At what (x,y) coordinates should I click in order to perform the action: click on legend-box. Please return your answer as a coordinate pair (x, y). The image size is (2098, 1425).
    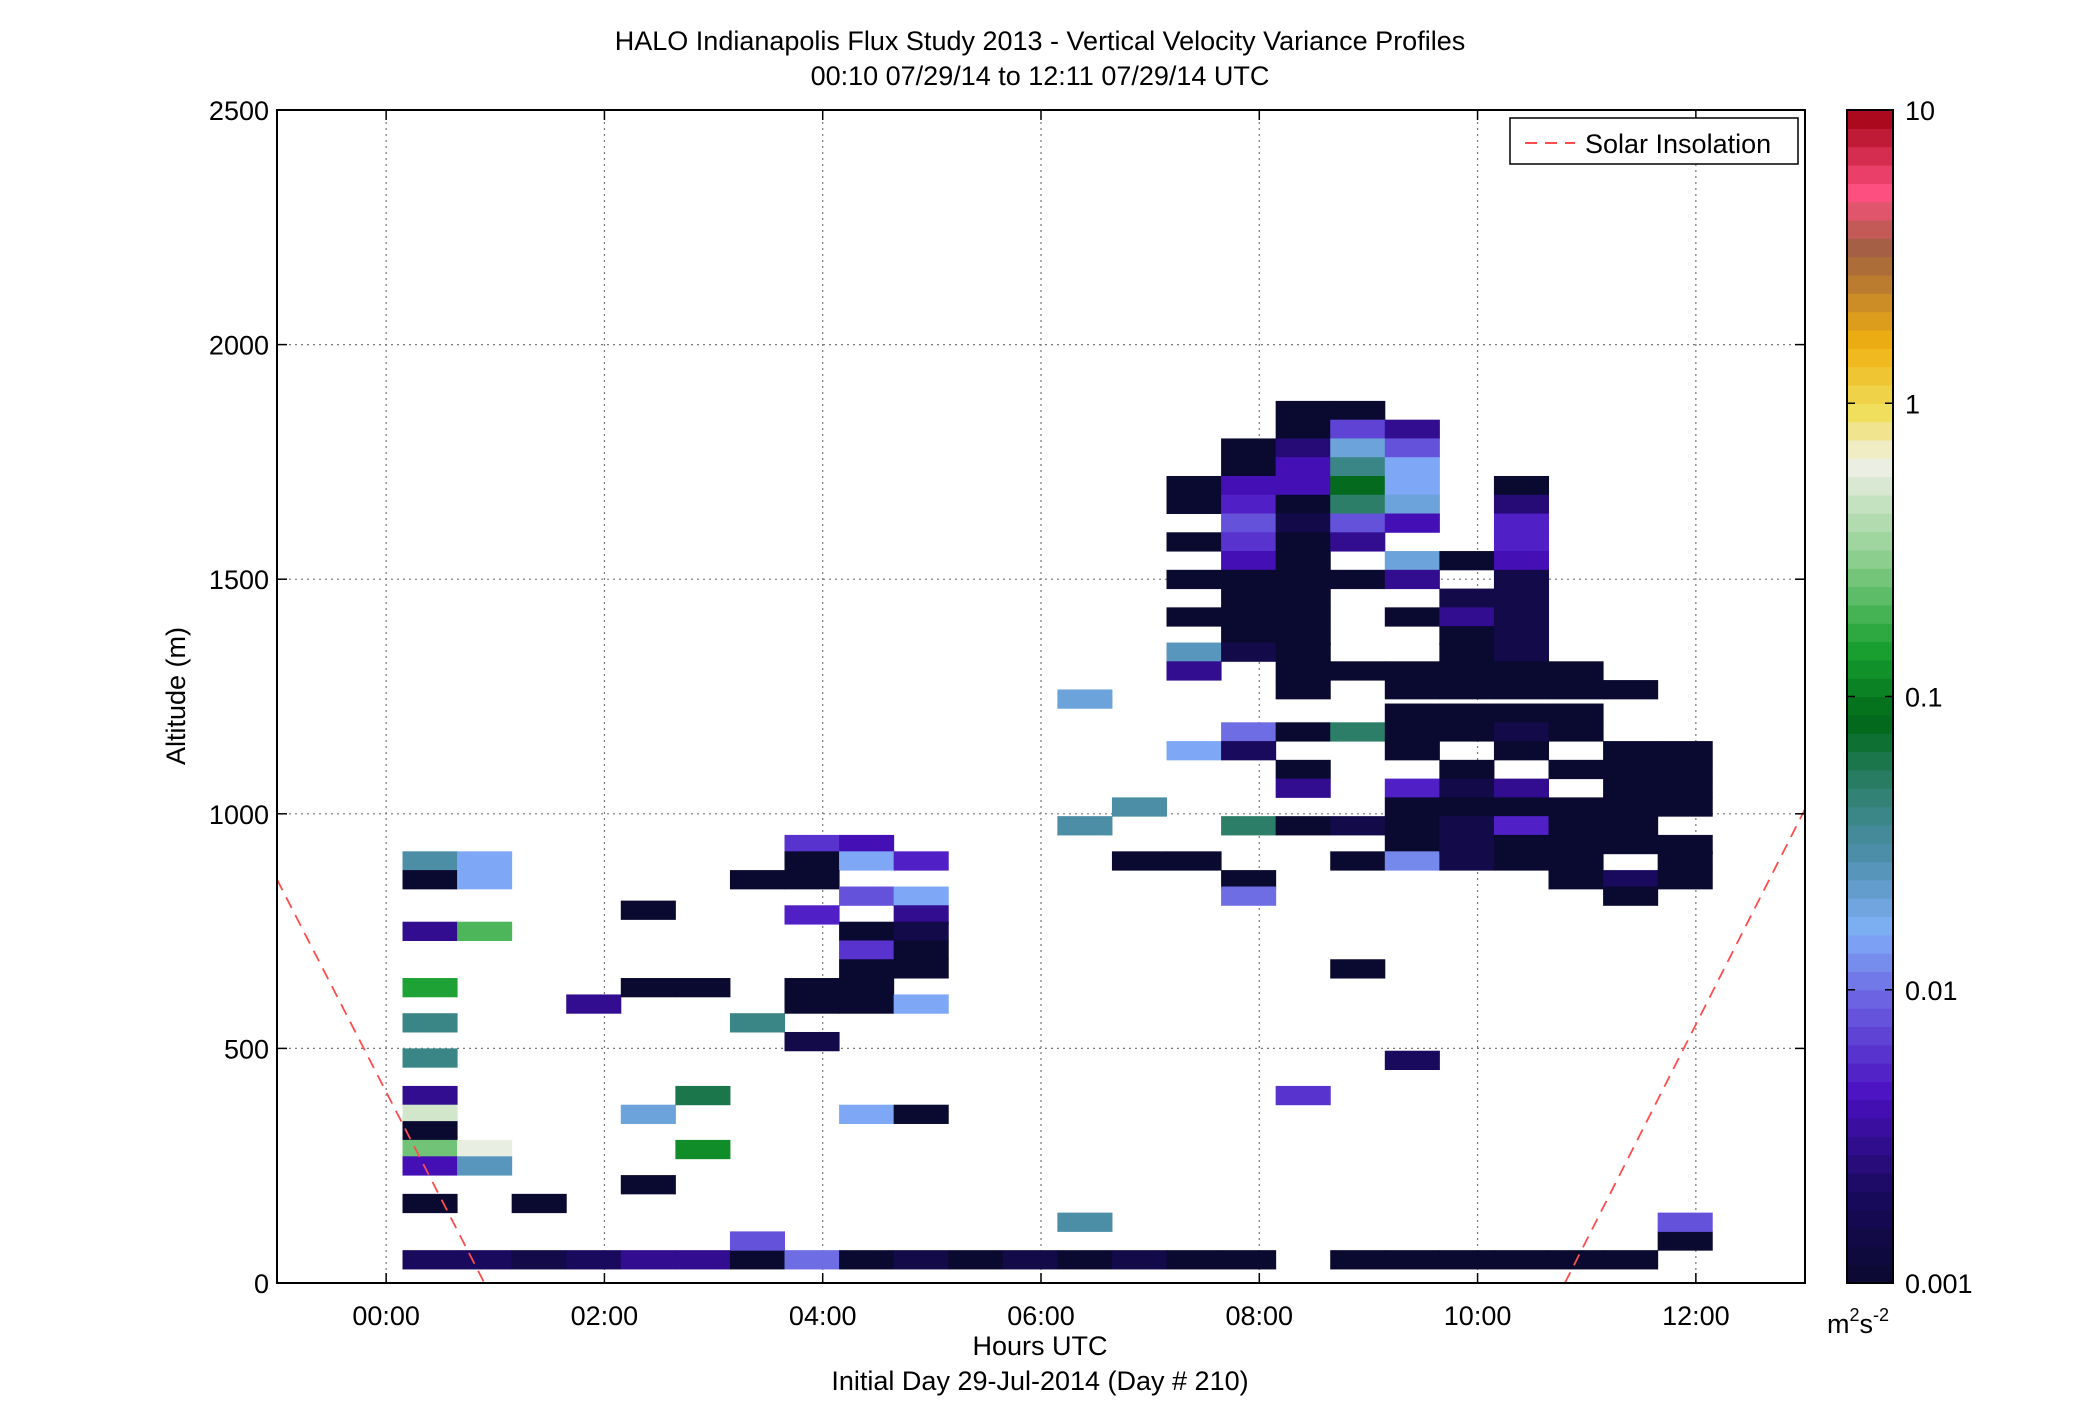
    Looking at the image, I should click on (1654, 141).